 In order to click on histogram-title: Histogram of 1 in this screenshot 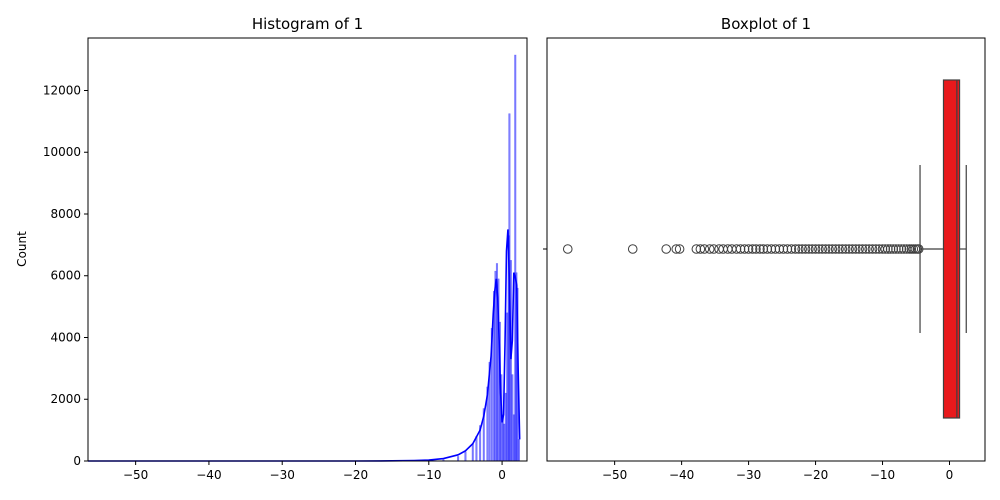, I will do `click(307, 24)`.